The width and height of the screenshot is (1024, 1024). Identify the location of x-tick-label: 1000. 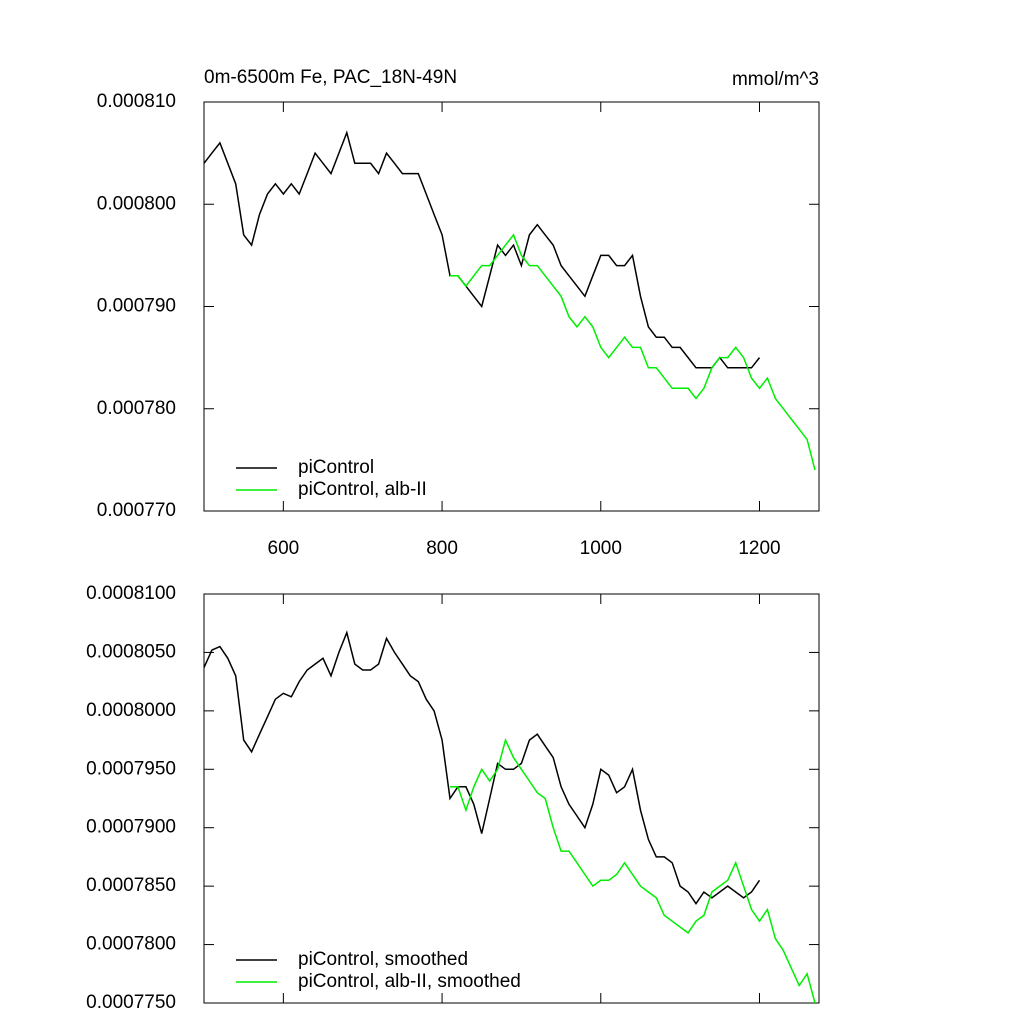
(601, 548).